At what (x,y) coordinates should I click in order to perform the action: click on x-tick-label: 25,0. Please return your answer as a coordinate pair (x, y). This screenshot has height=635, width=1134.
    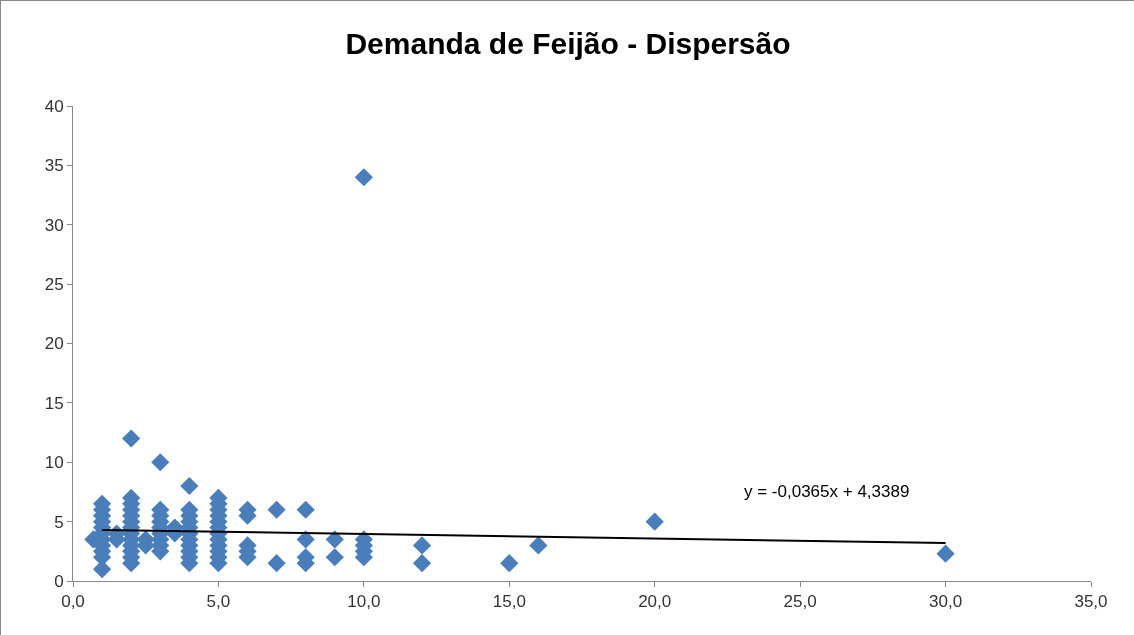
    Looking at the image, I should click on (800, 602).